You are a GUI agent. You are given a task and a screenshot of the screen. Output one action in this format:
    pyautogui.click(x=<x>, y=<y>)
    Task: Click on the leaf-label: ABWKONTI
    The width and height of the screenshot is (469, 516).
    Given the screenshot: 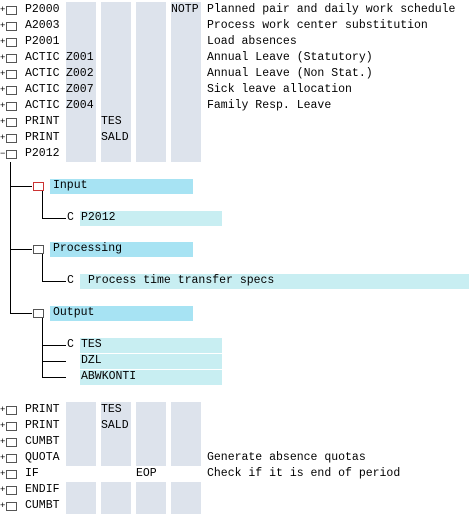 What is the action you would take?
    pyautogui.click(x=109, y=376)
    